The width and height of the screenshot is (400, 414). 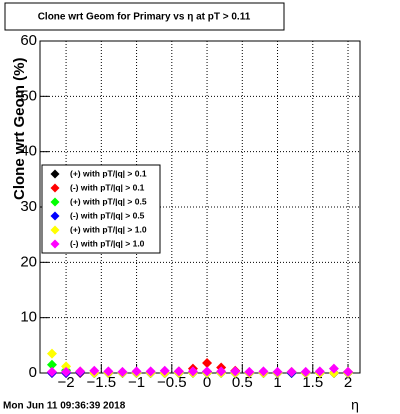 I want to click on legend-label: (-) with pT/|q| > 1.0, so click(x=107, y=243).